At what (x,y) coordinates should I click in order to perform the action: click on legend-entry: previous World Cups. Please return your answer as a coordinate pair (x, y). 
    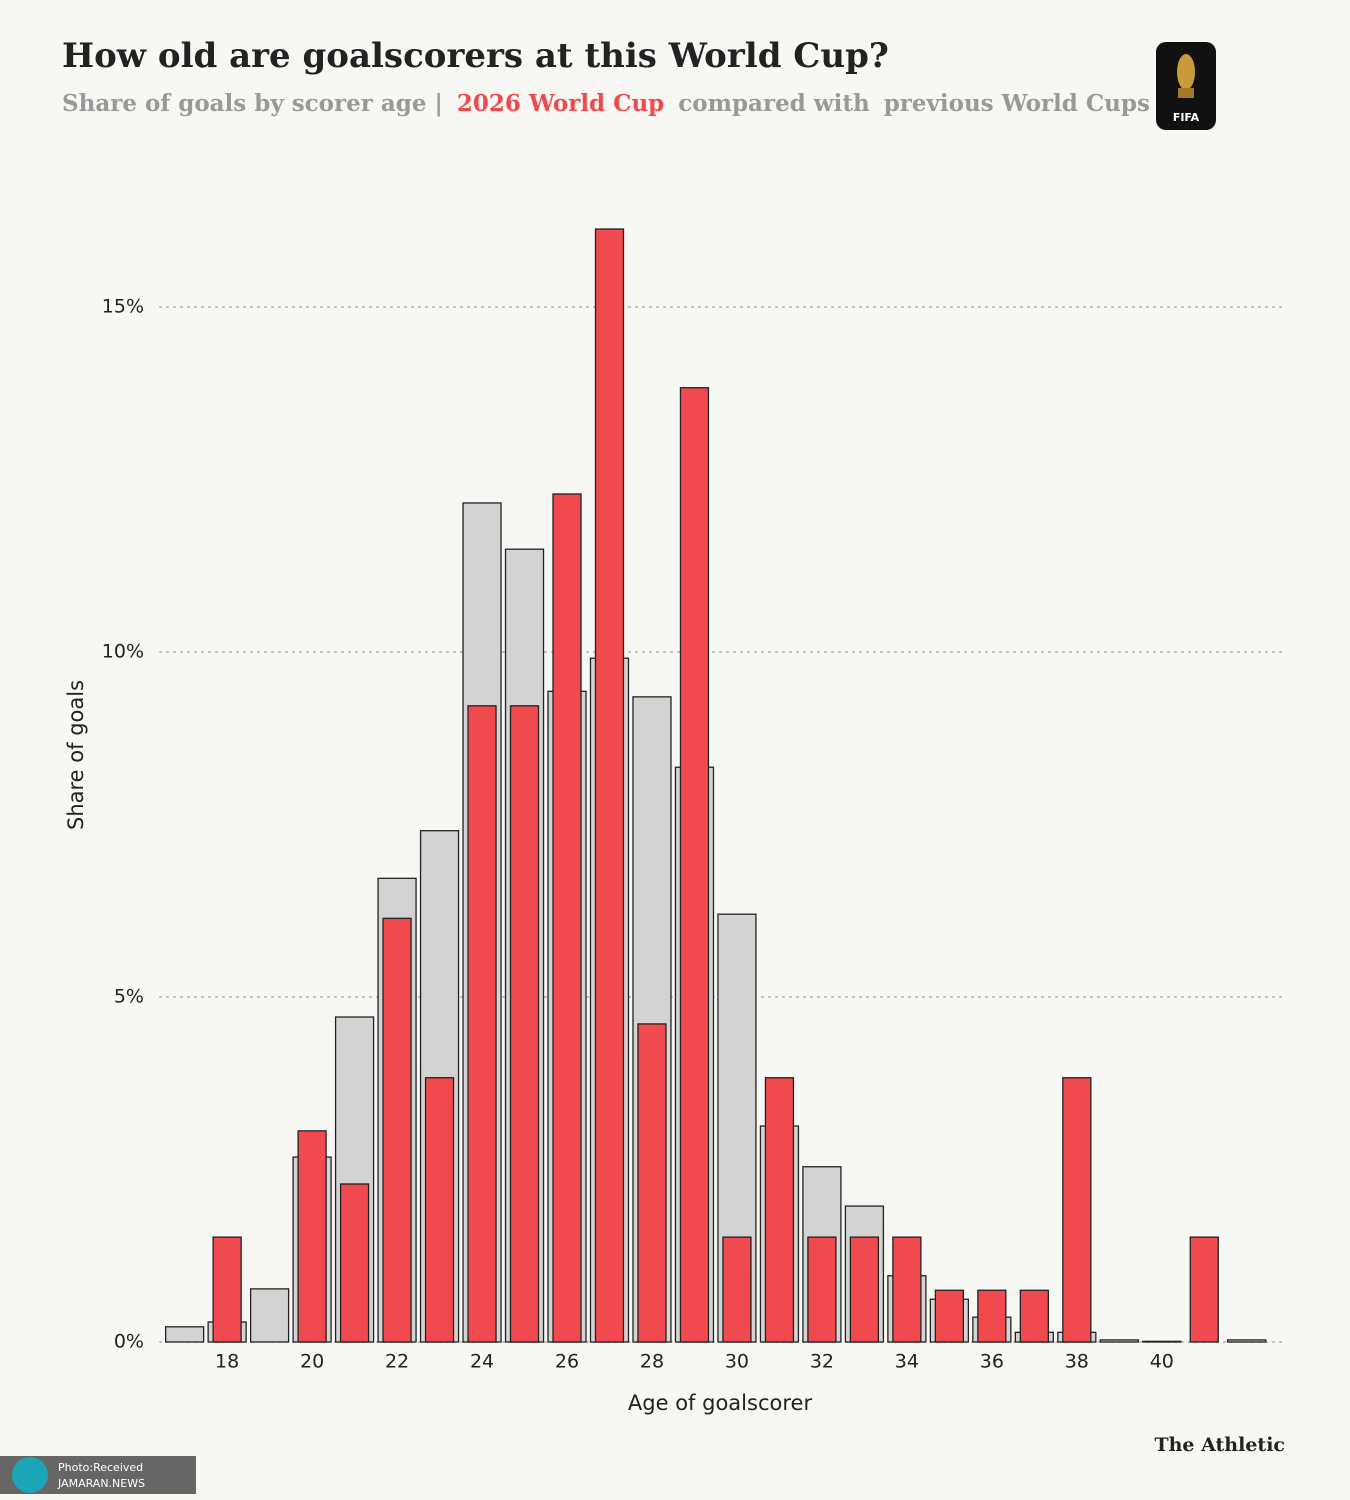
    Looking at the image, I should click on (1017, 103).